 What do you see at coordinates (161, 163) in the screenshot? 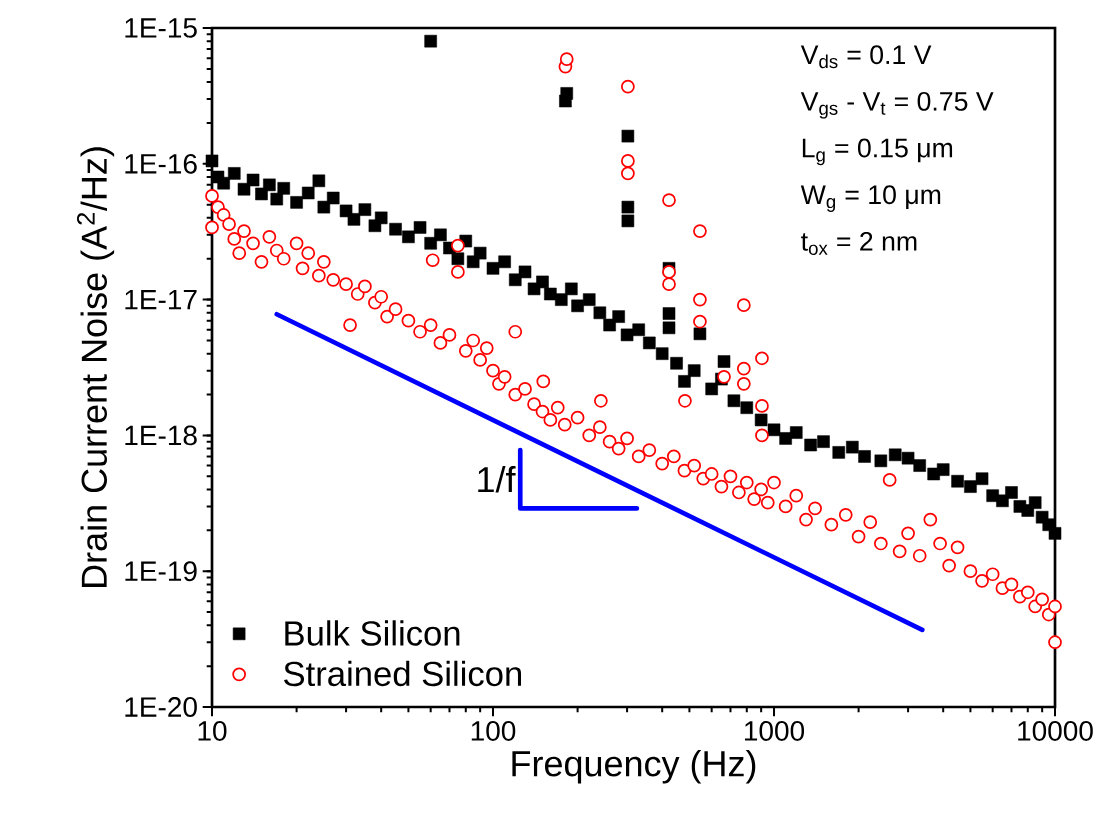
I see `y-tick-label: 1E-16` at bounding box center [161, 163].